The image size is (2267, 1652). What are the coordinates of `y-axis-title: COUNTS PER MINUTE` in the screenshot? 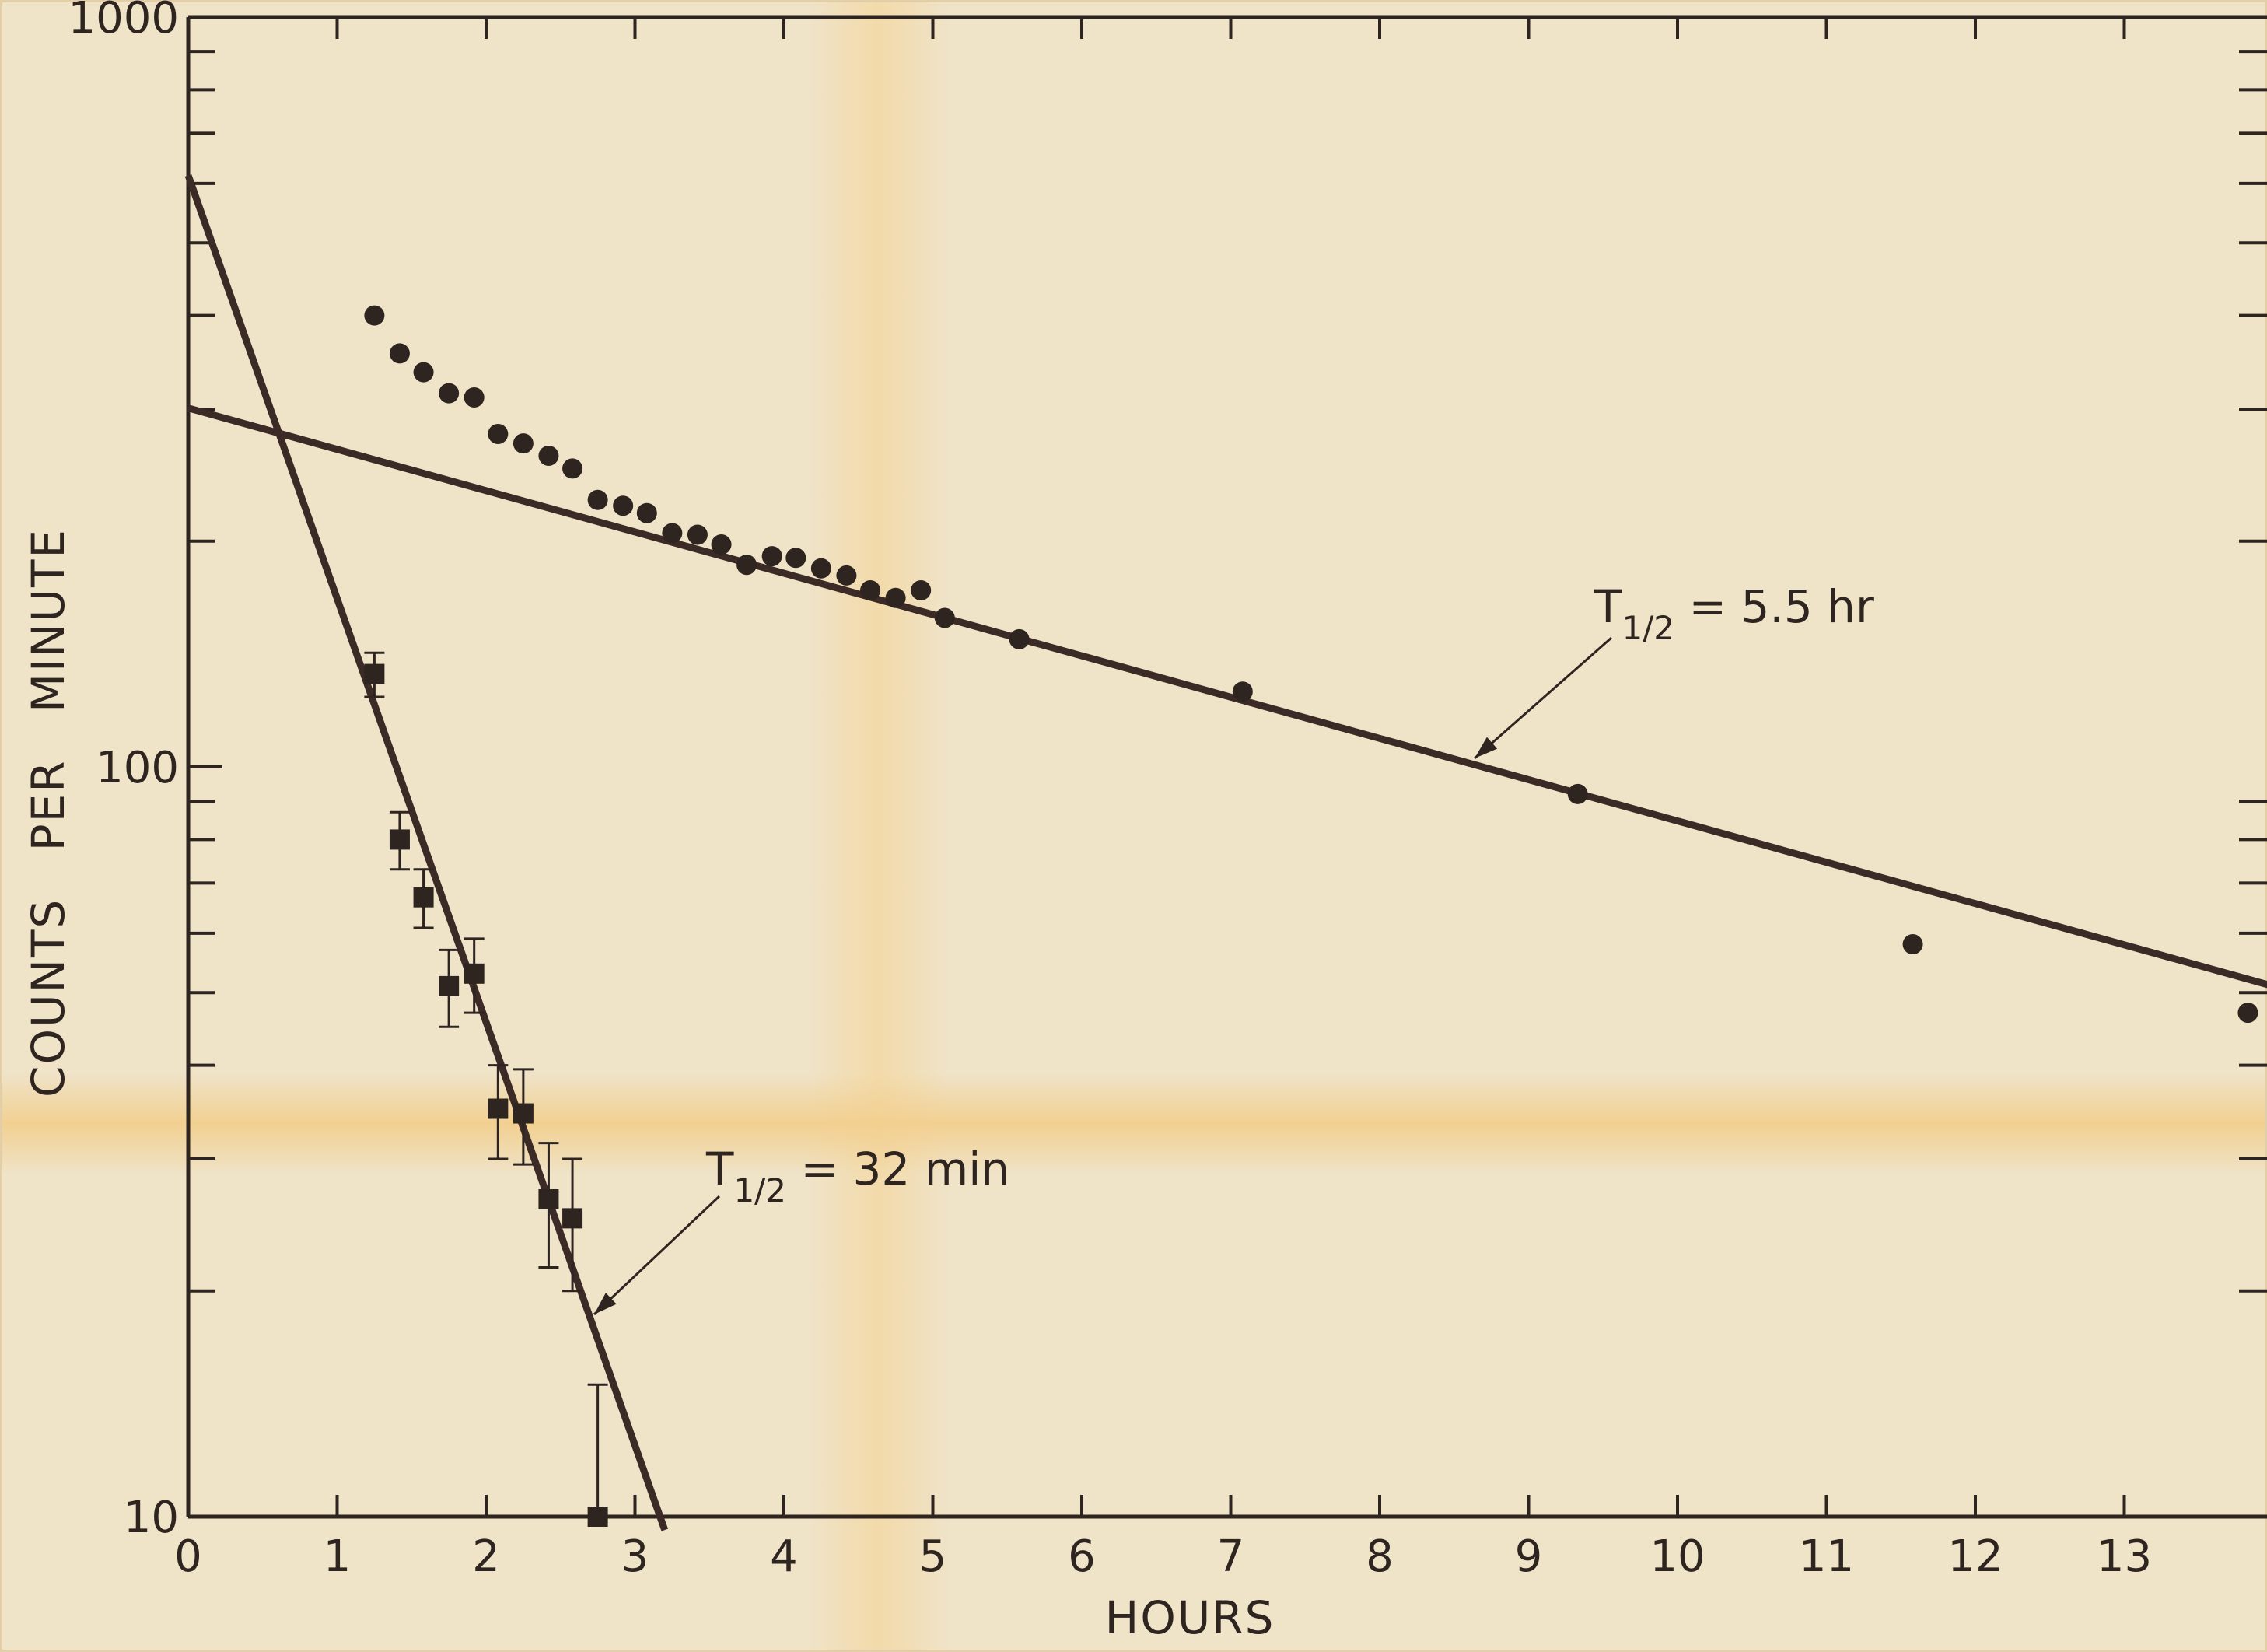 It's located at (48, 812).